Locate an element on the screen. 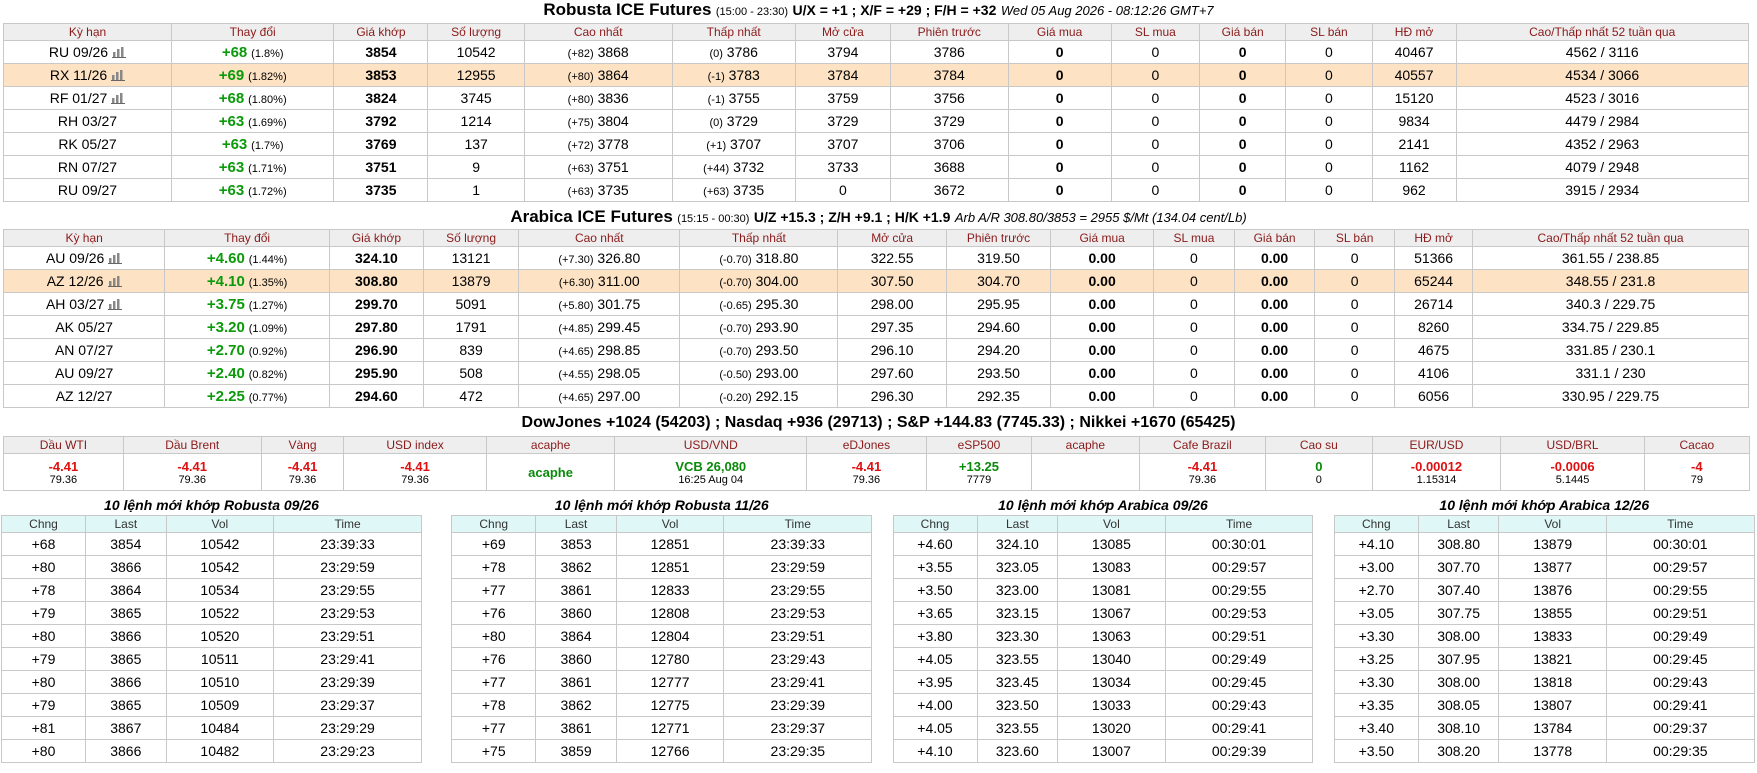  cell-part: (1.71%) is located at coordinates (267, 168).